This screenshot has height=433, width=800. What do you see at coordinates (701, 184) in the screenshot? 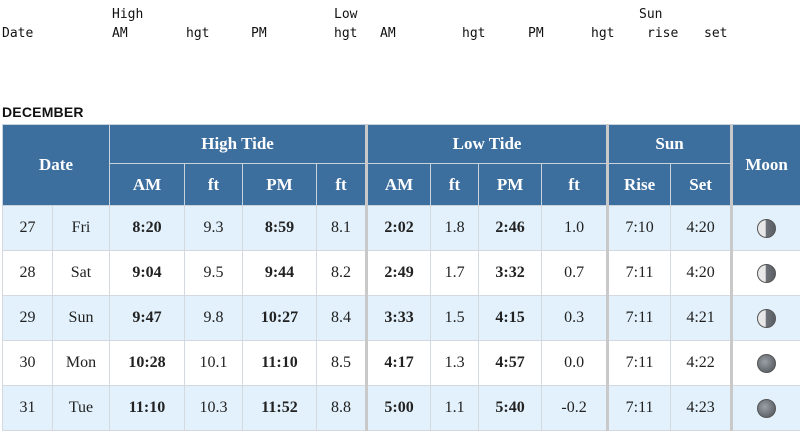
I see `sun-set-header: Set` at bounding box center [701, 184].